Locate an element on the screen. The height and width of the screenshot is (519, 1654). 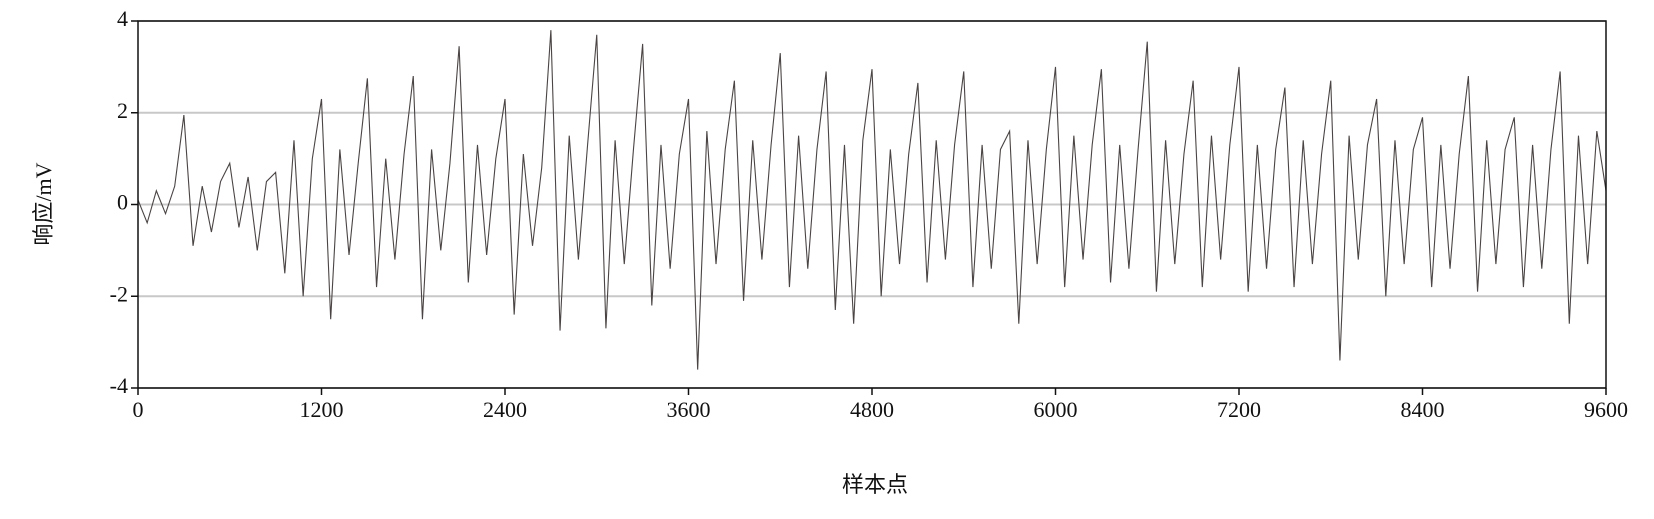
x-tick-label: 6000 is located at coordinates (1056, 409).